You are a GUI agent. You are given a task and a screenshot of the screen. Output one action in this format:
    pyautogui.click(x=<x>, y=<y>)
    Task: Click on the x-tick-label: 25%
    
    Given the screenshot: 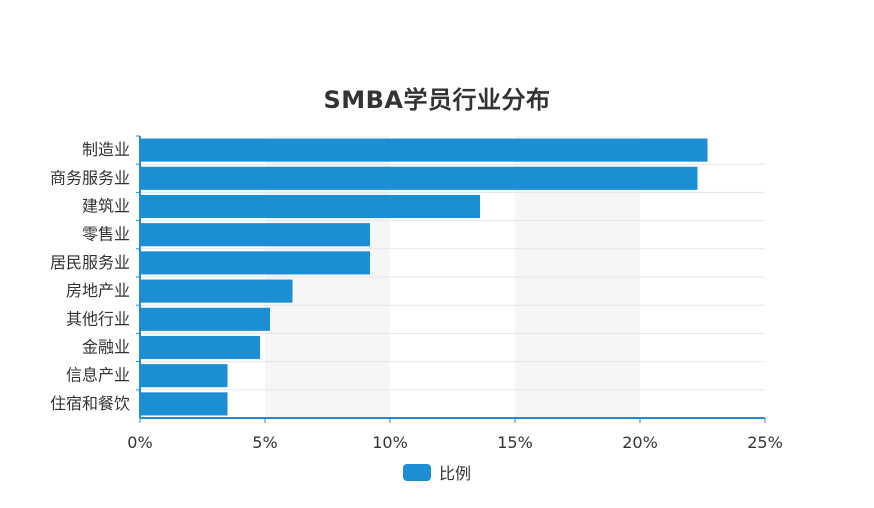 What is the action you would take?
    pyautogui.click(x=765, y=442)
    